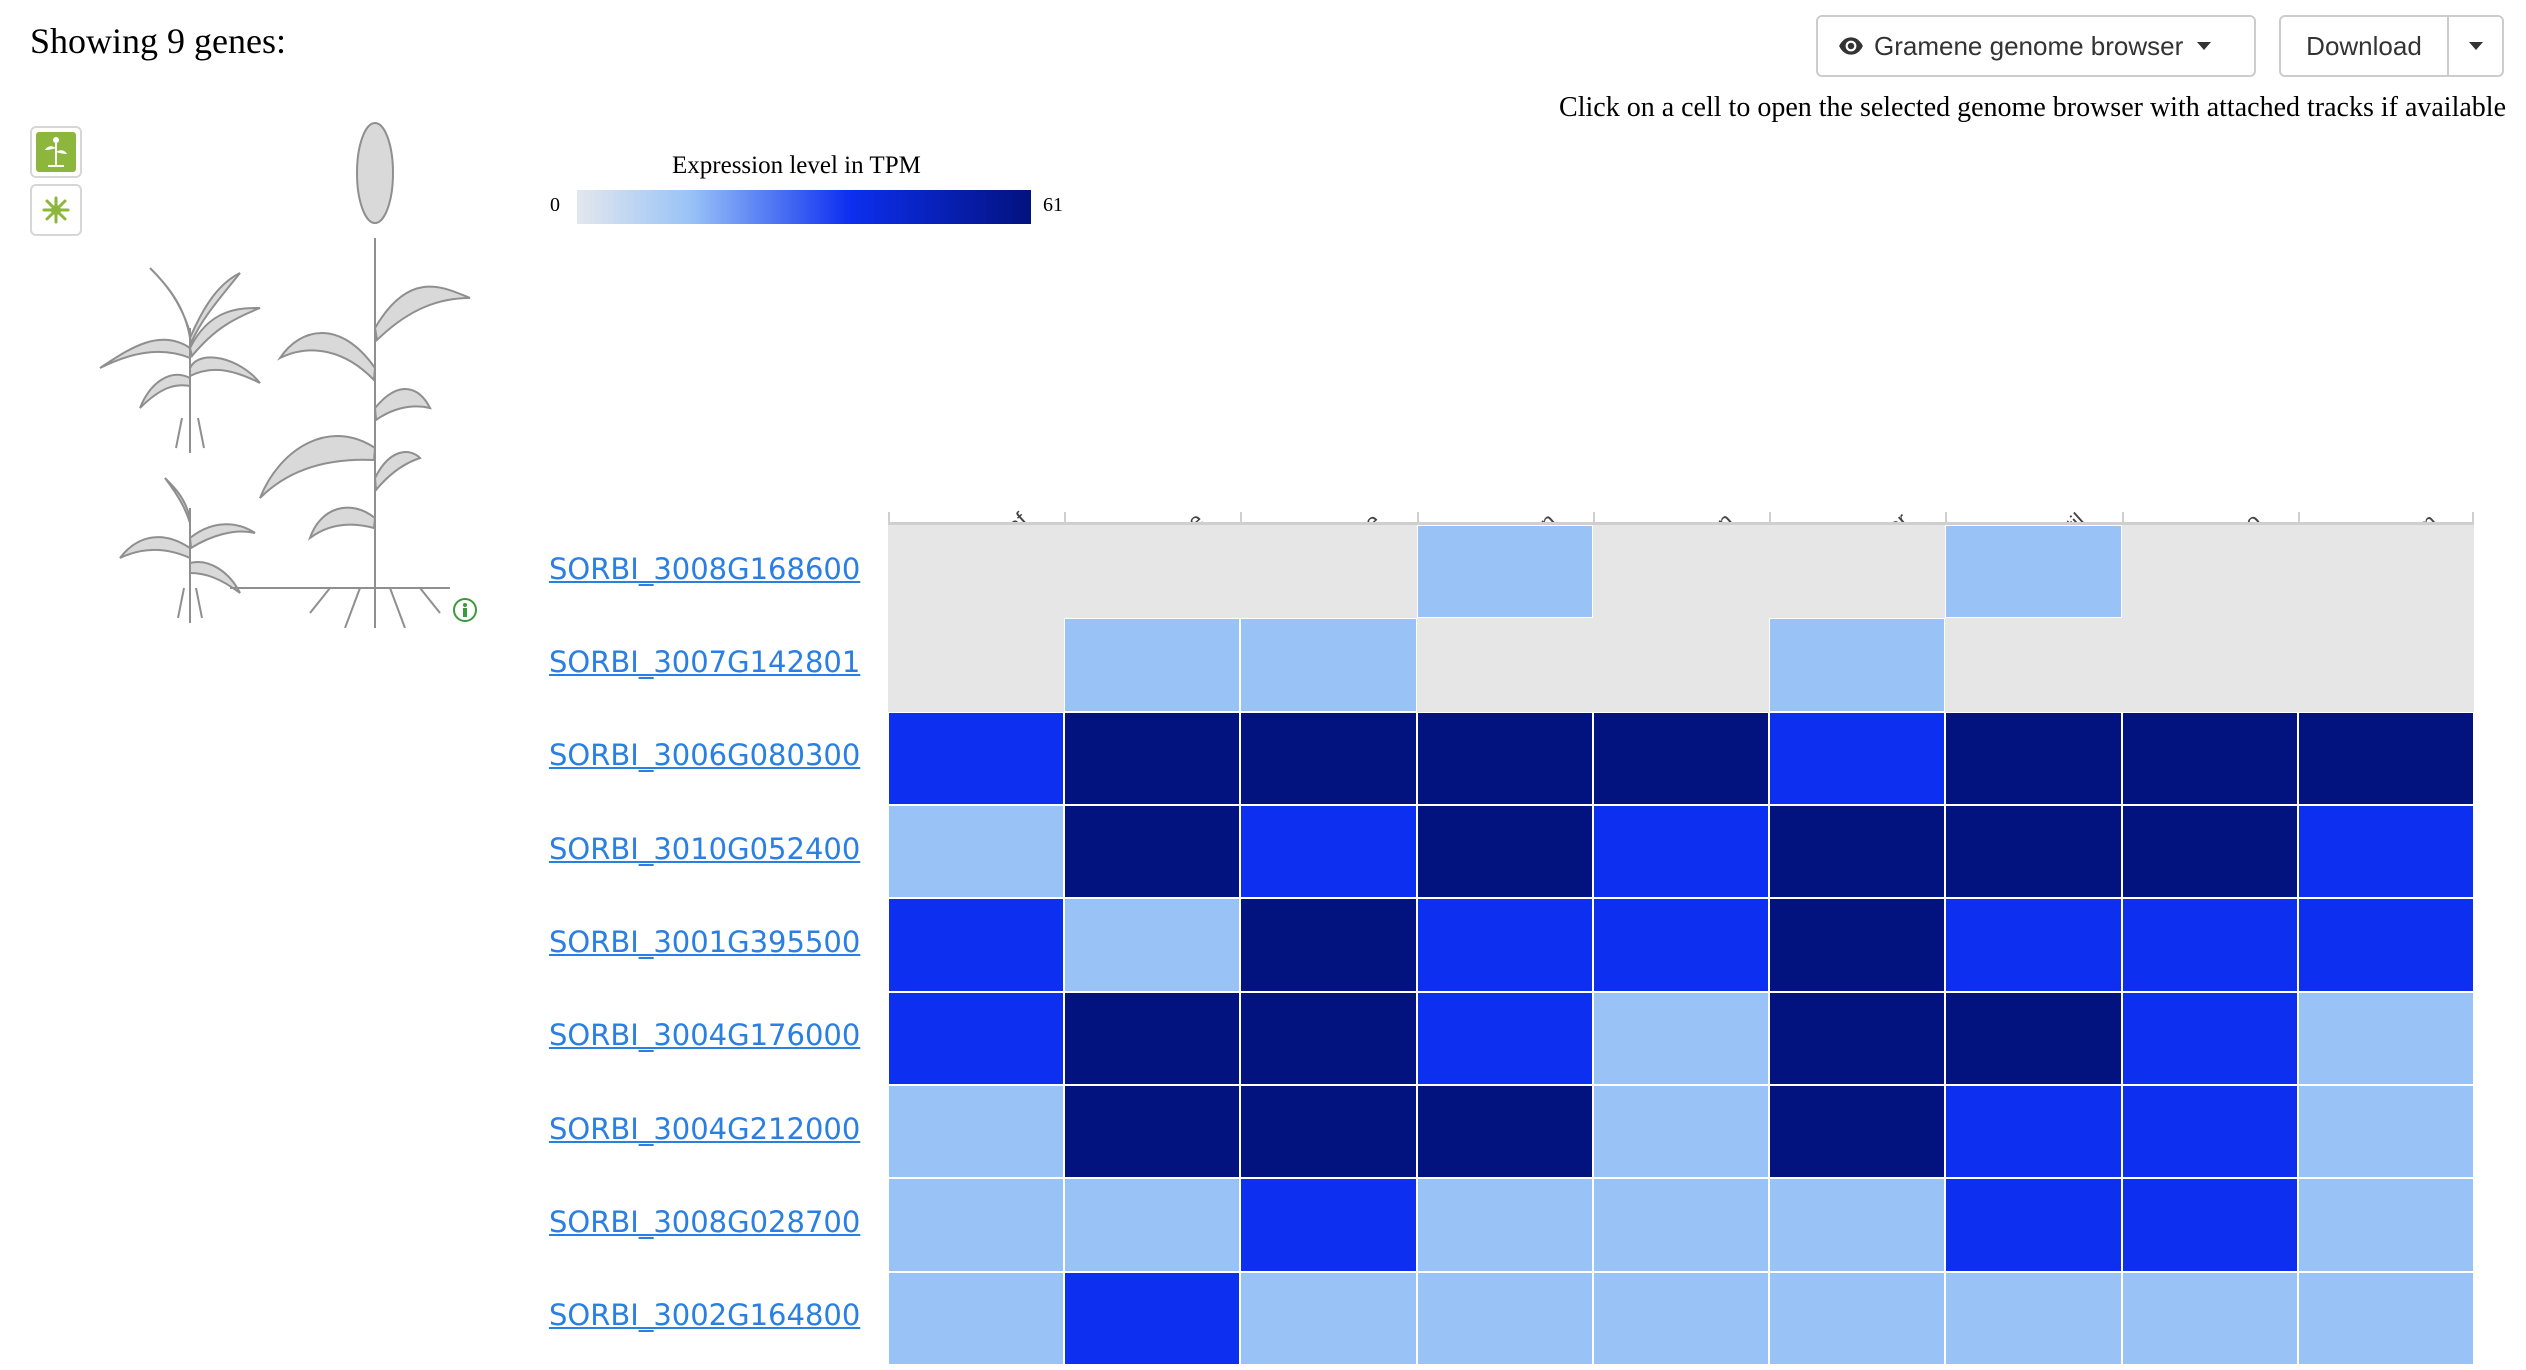 This screenshot has width=2526, height=1370. Describe the element at coordinates (705, 1315) in the screenshot. I see `gene-link: SORBI_3002G164800` at that location.